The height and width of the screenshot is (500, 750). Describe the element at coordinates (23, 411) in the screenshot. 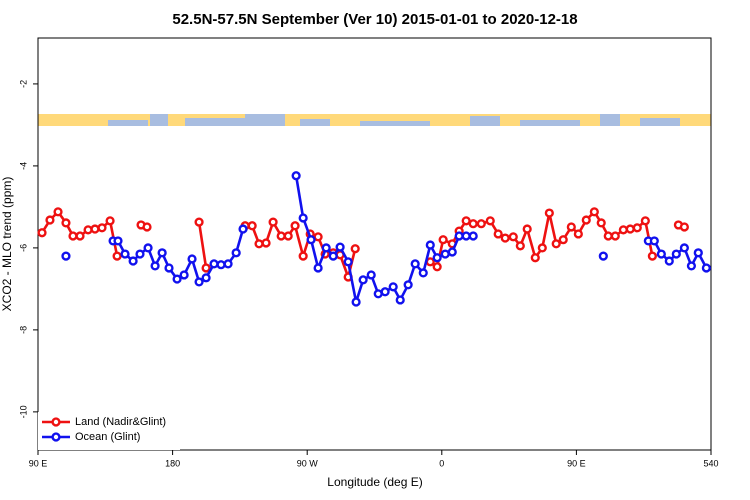

I see `y-tick-label: -10` at that location.